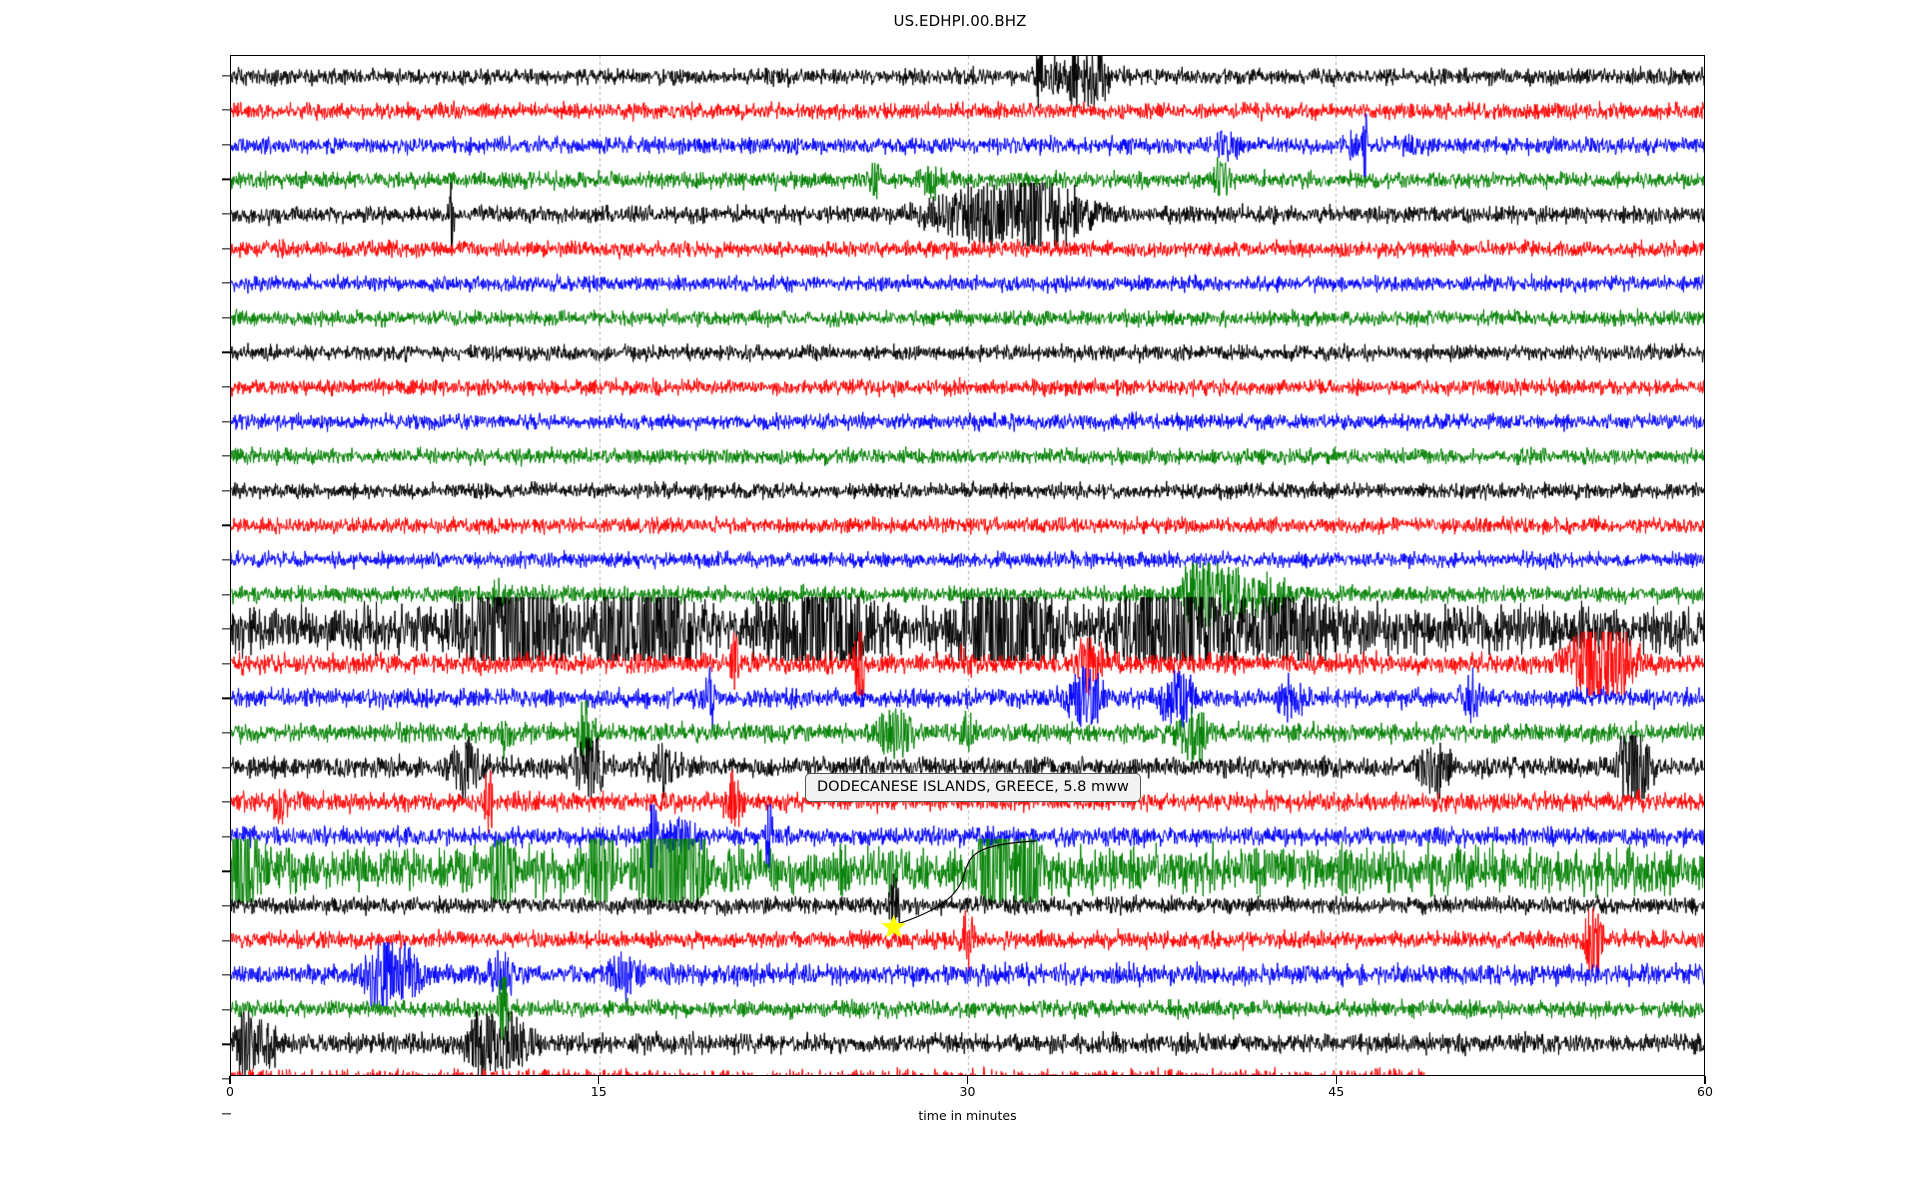  What do you see at coordinates (967, 1115) in the screenshot?
I see `x-axis-title: time in minutes` at bounding box center [967, 1115].